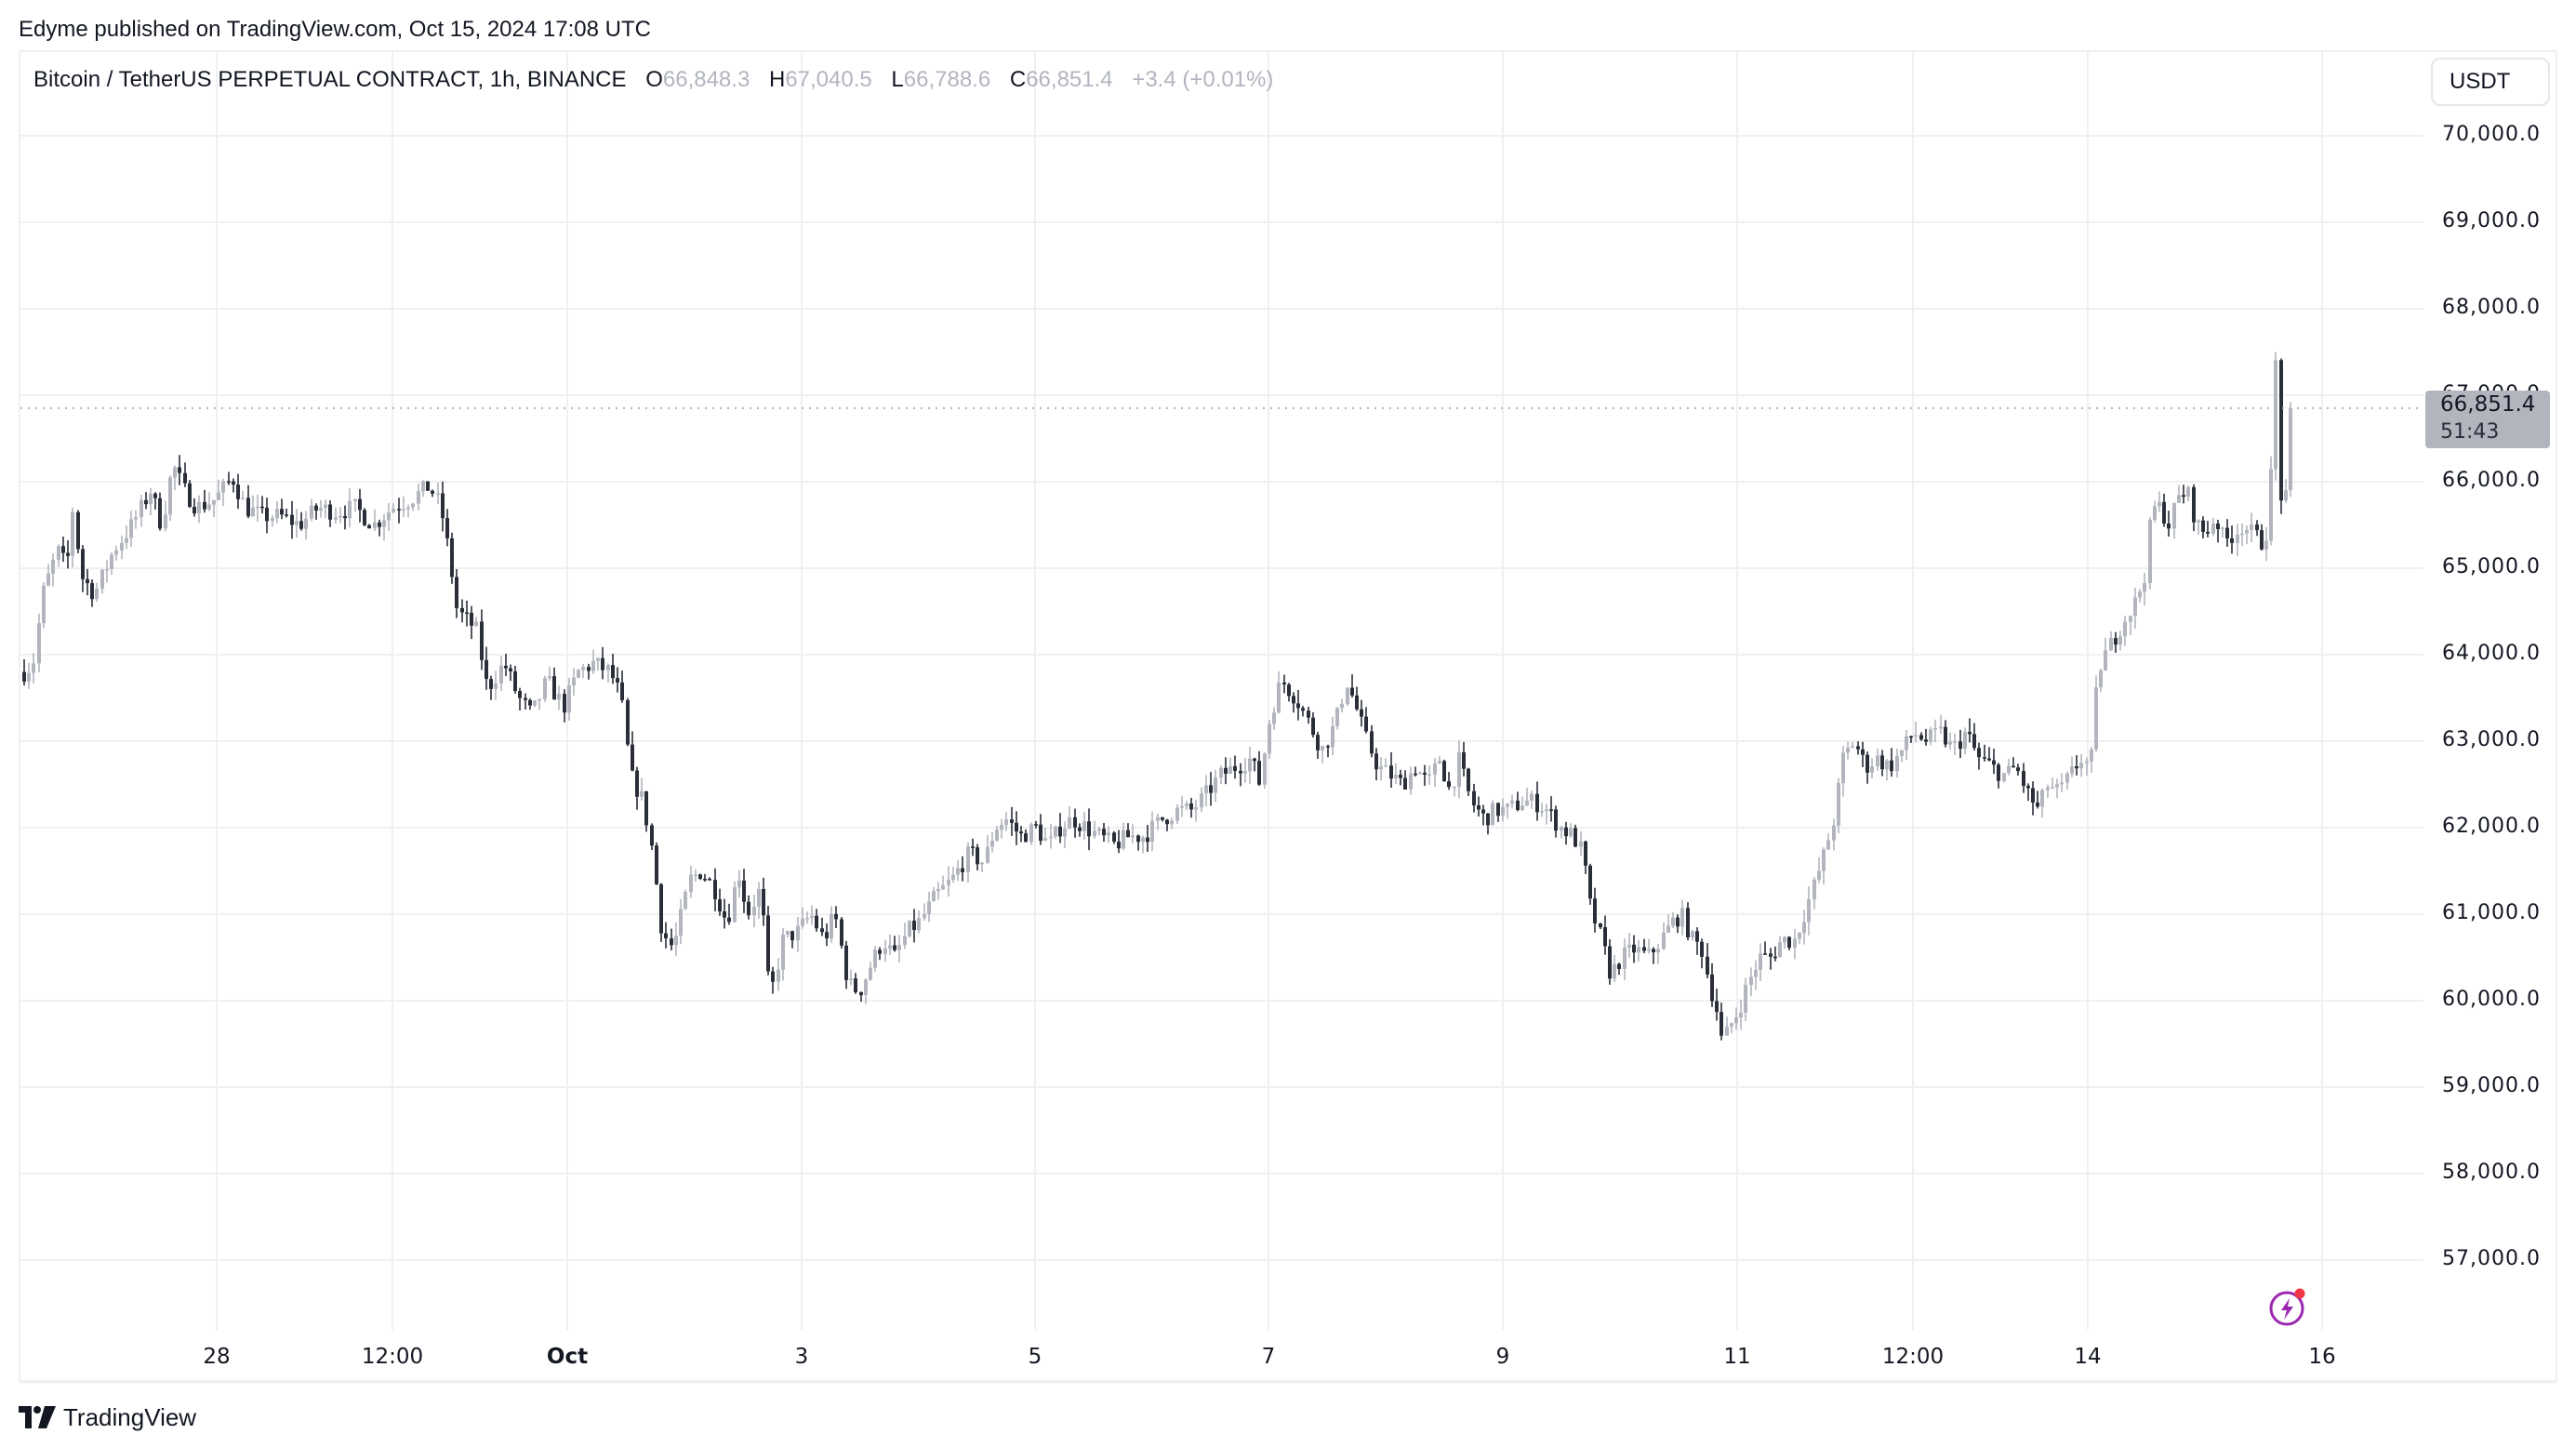 The image size is (2576, 1447). I want to click on last-price-tag: 66,851.4 51:43, so click(2487, 419).